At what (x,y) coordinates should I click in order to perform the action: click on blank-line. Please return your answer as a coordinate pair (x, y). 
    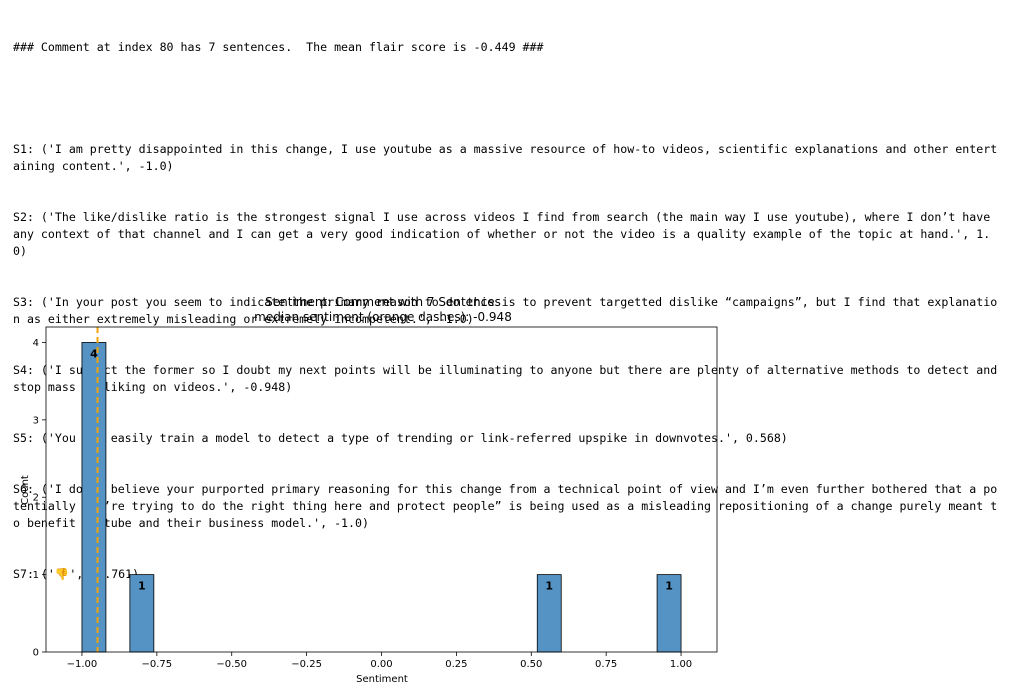
    Looking at the image, I should click on (508, 98).